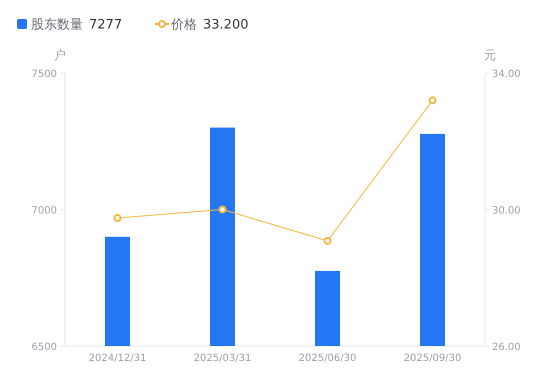  What do you see at coordinates (506, 347) in the screenshot?
I see `y2-tick-label: 26.00` at bounding box center [506, 347].